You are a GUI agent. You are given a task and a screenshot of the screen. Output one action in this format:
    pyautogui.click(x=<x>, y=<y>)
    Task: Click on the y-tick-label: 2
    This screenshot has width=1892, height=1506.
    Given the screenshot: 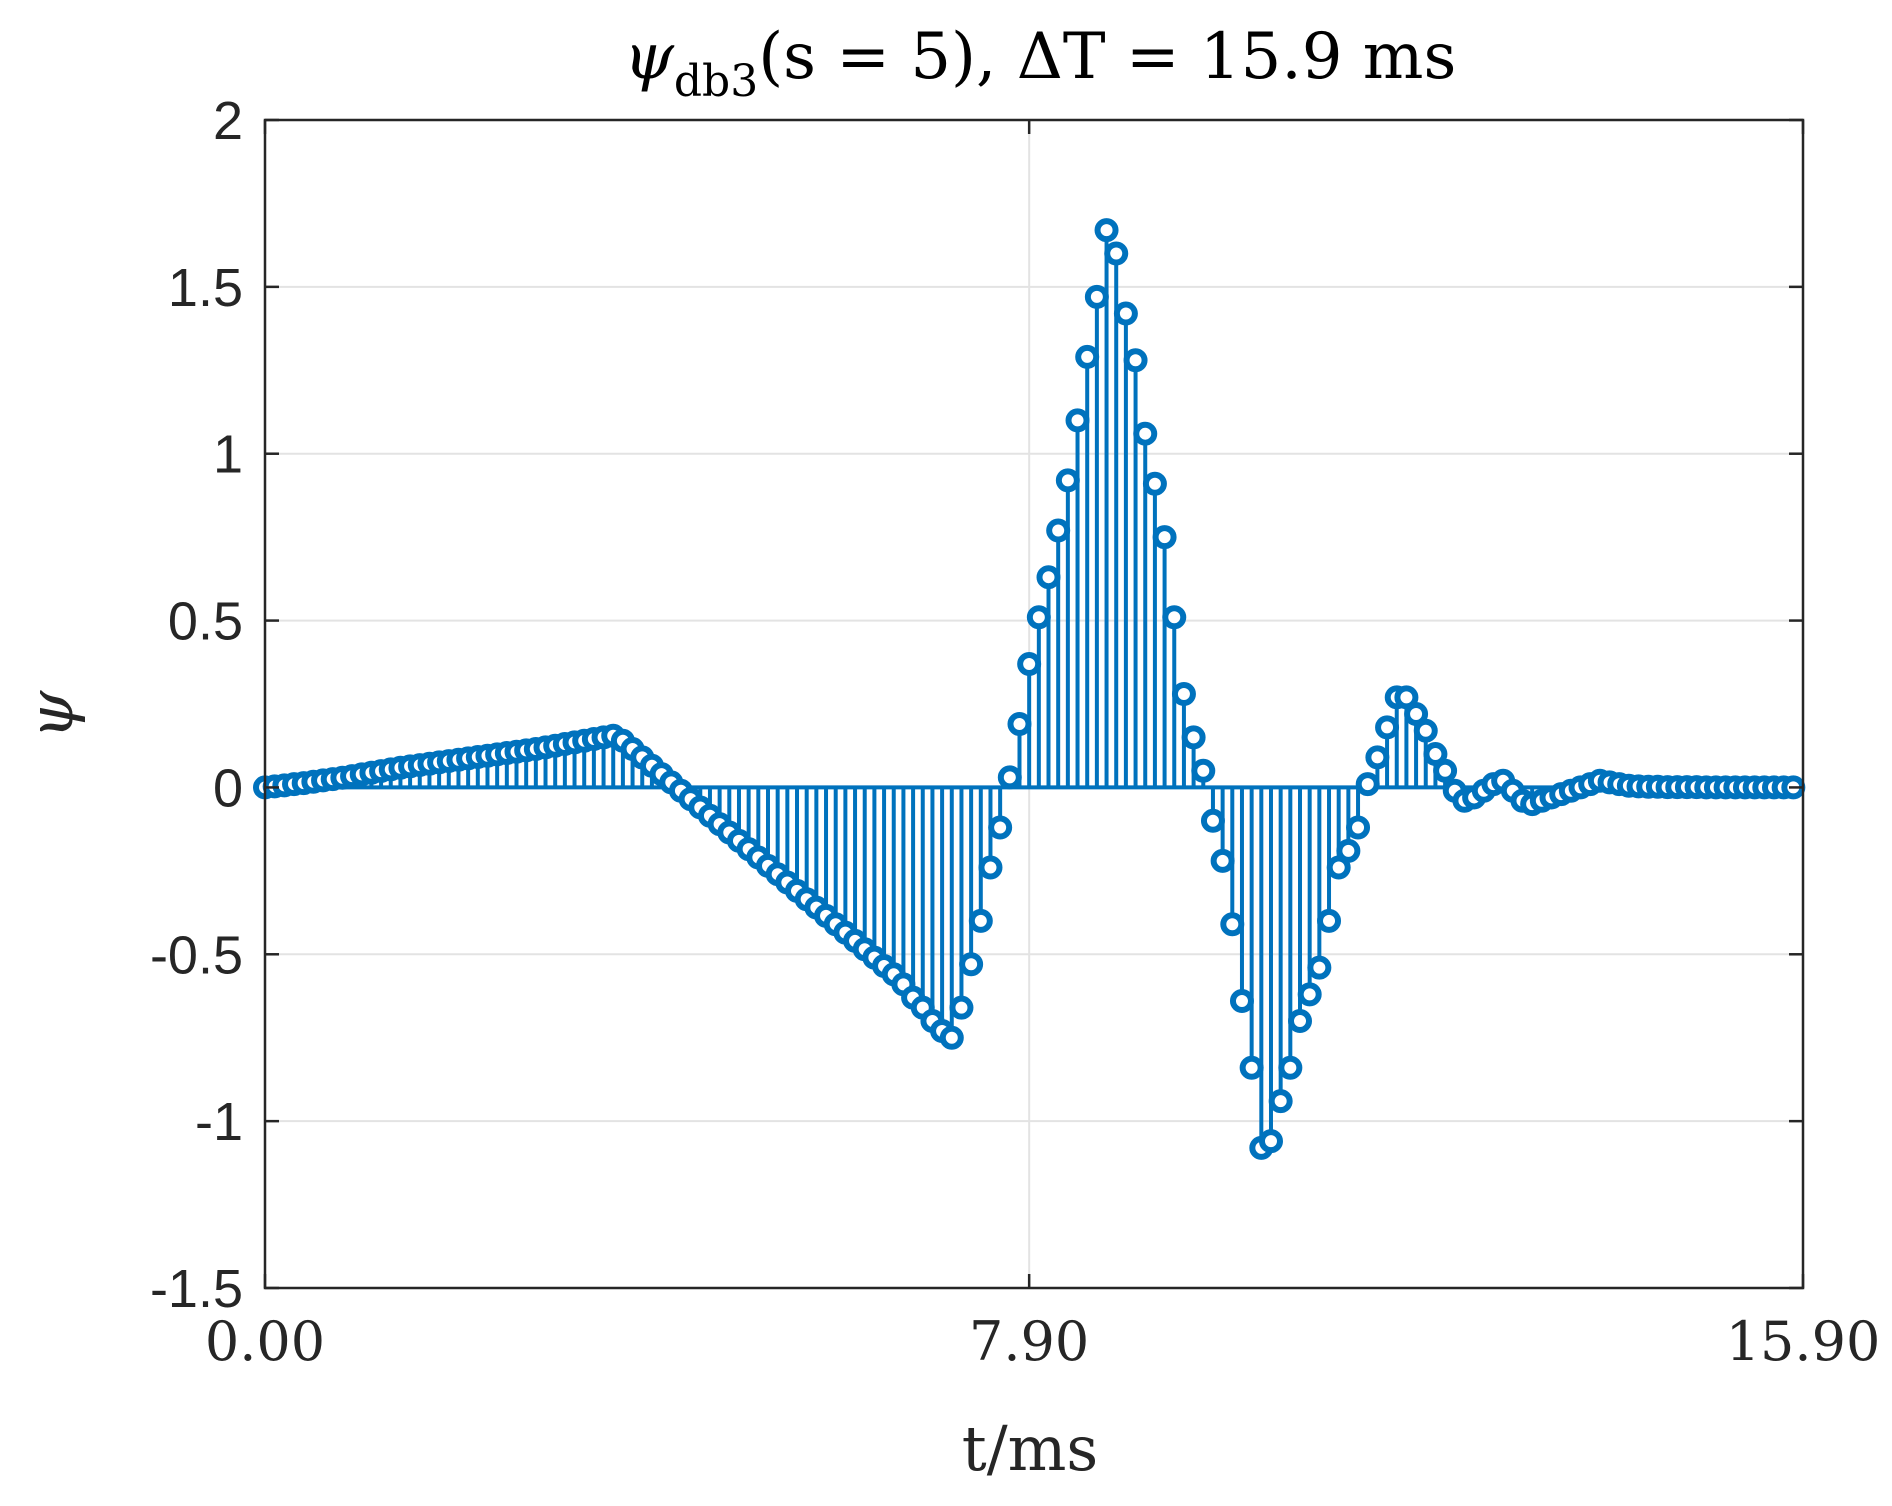 What is the action you would take?
    pyautogui.click(x=228, y=121)
    